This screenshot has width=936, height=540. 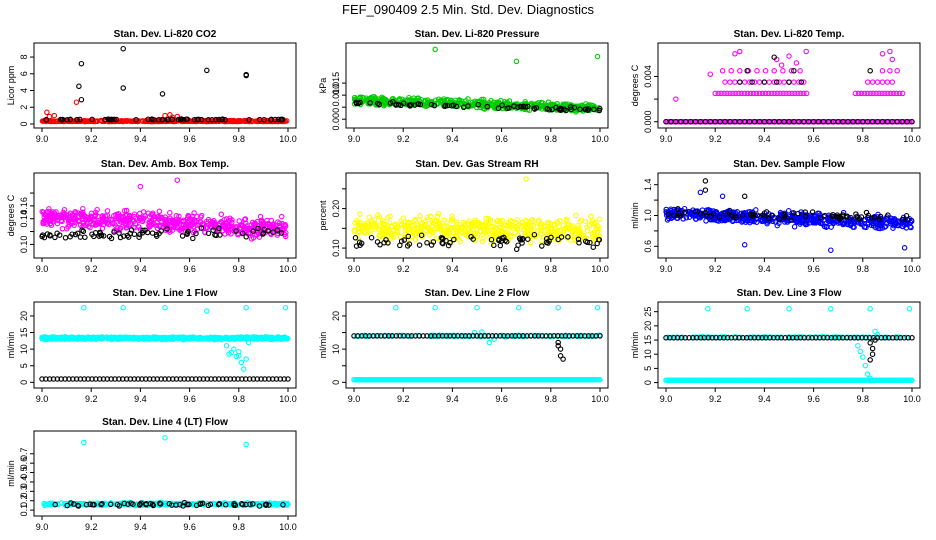 What do you see at coordinates (600, 269) in the screenshot?
I see `x-tick-label: 10.0` at bounding box center [600, 269].